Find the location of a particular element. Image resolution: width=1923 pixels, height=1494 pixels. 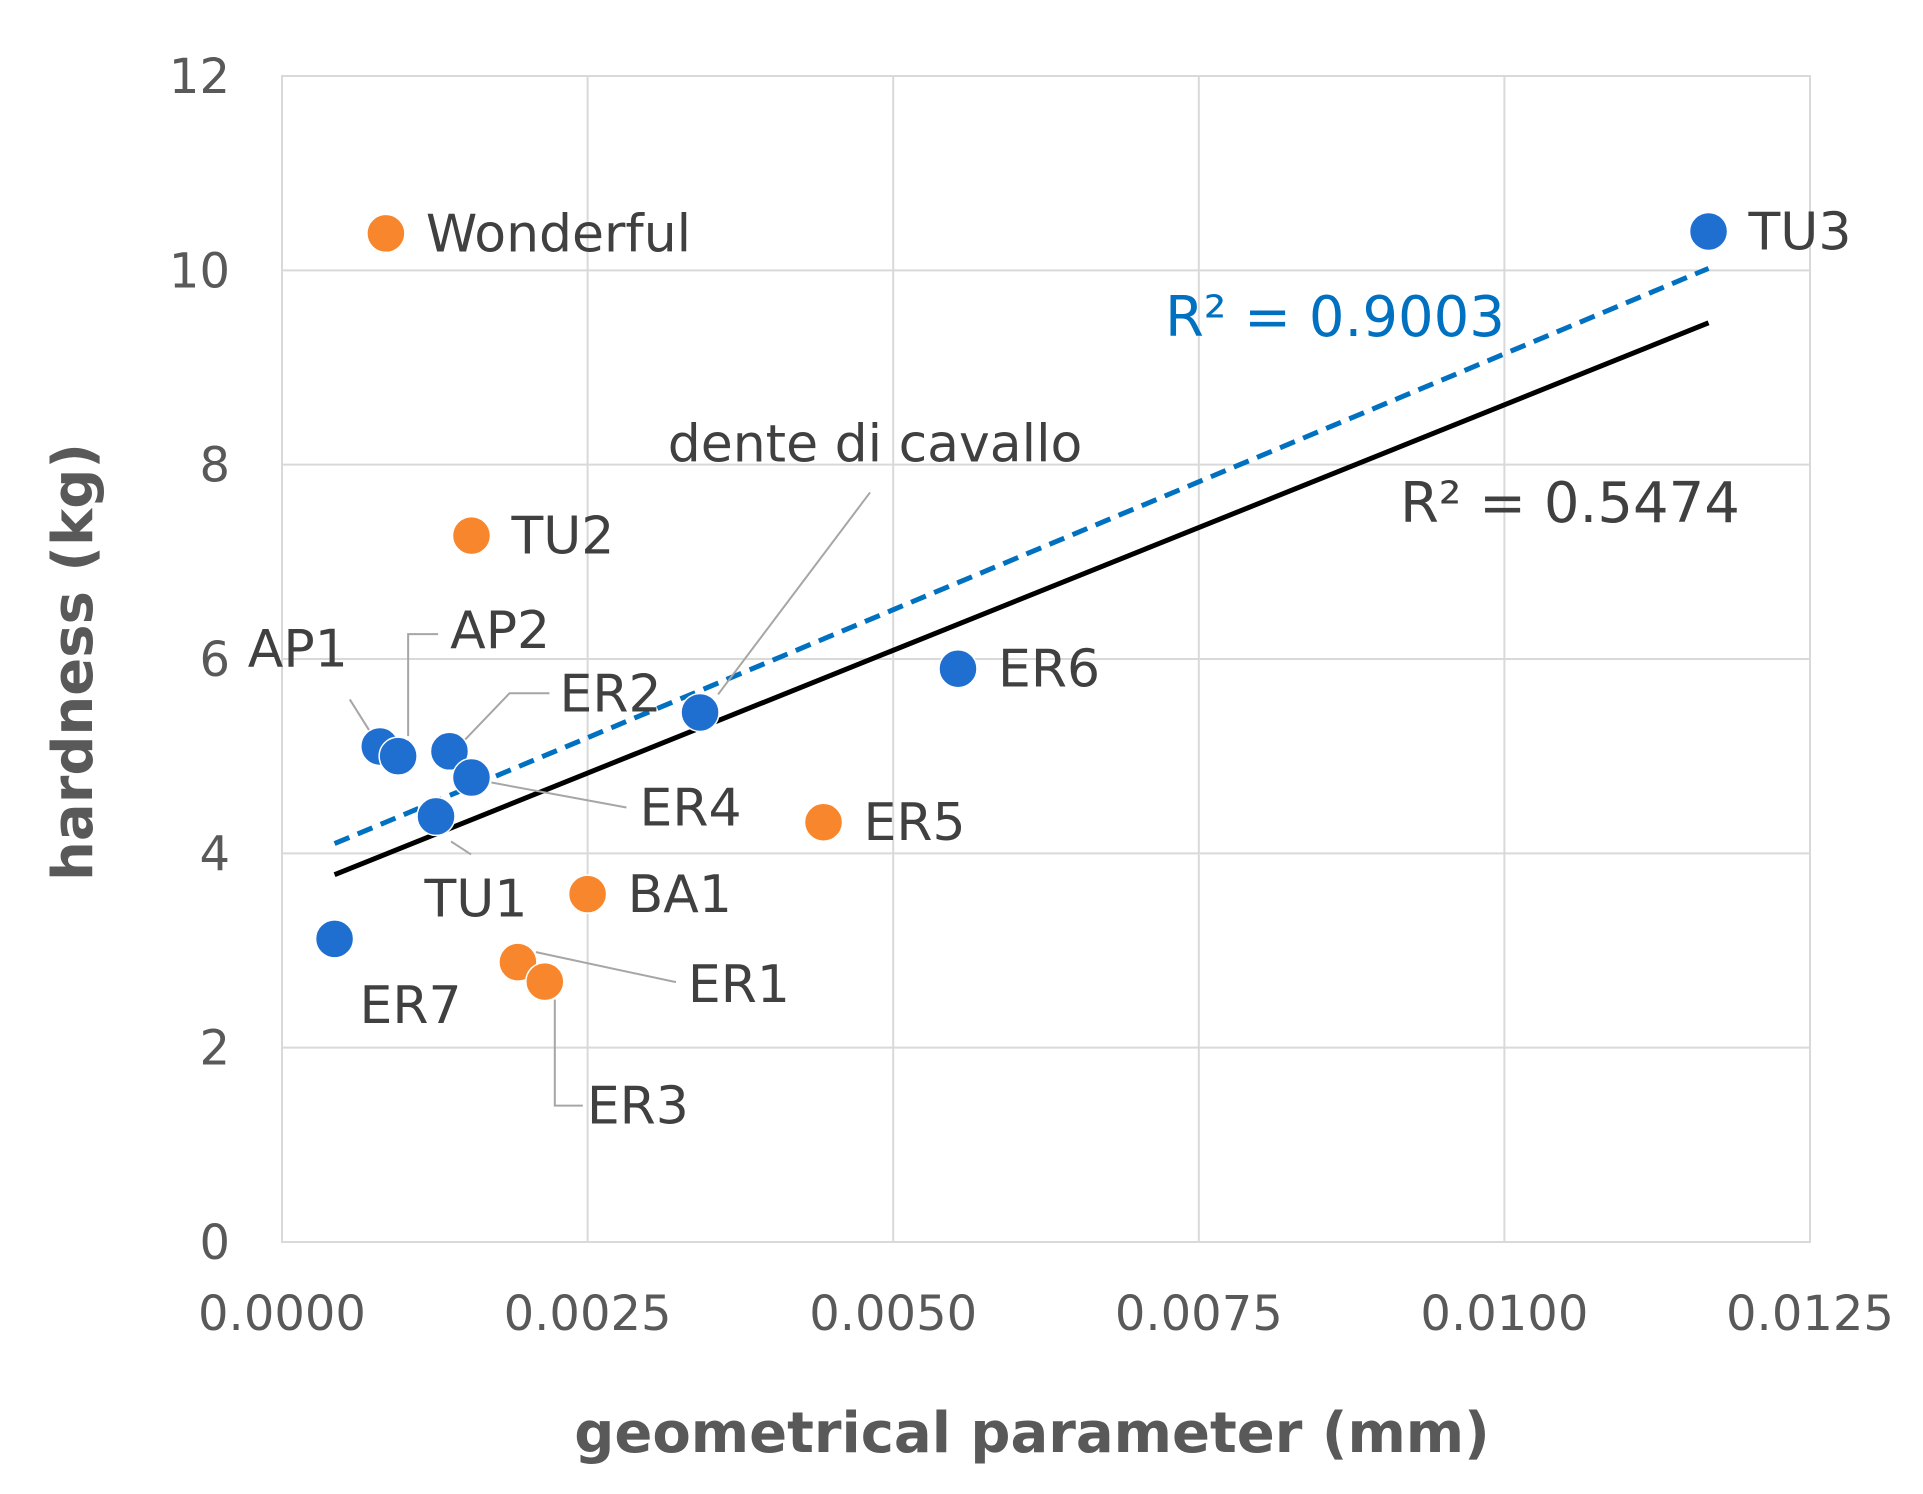

y-tick-label: 0 is located at coordinates (214, 1243).